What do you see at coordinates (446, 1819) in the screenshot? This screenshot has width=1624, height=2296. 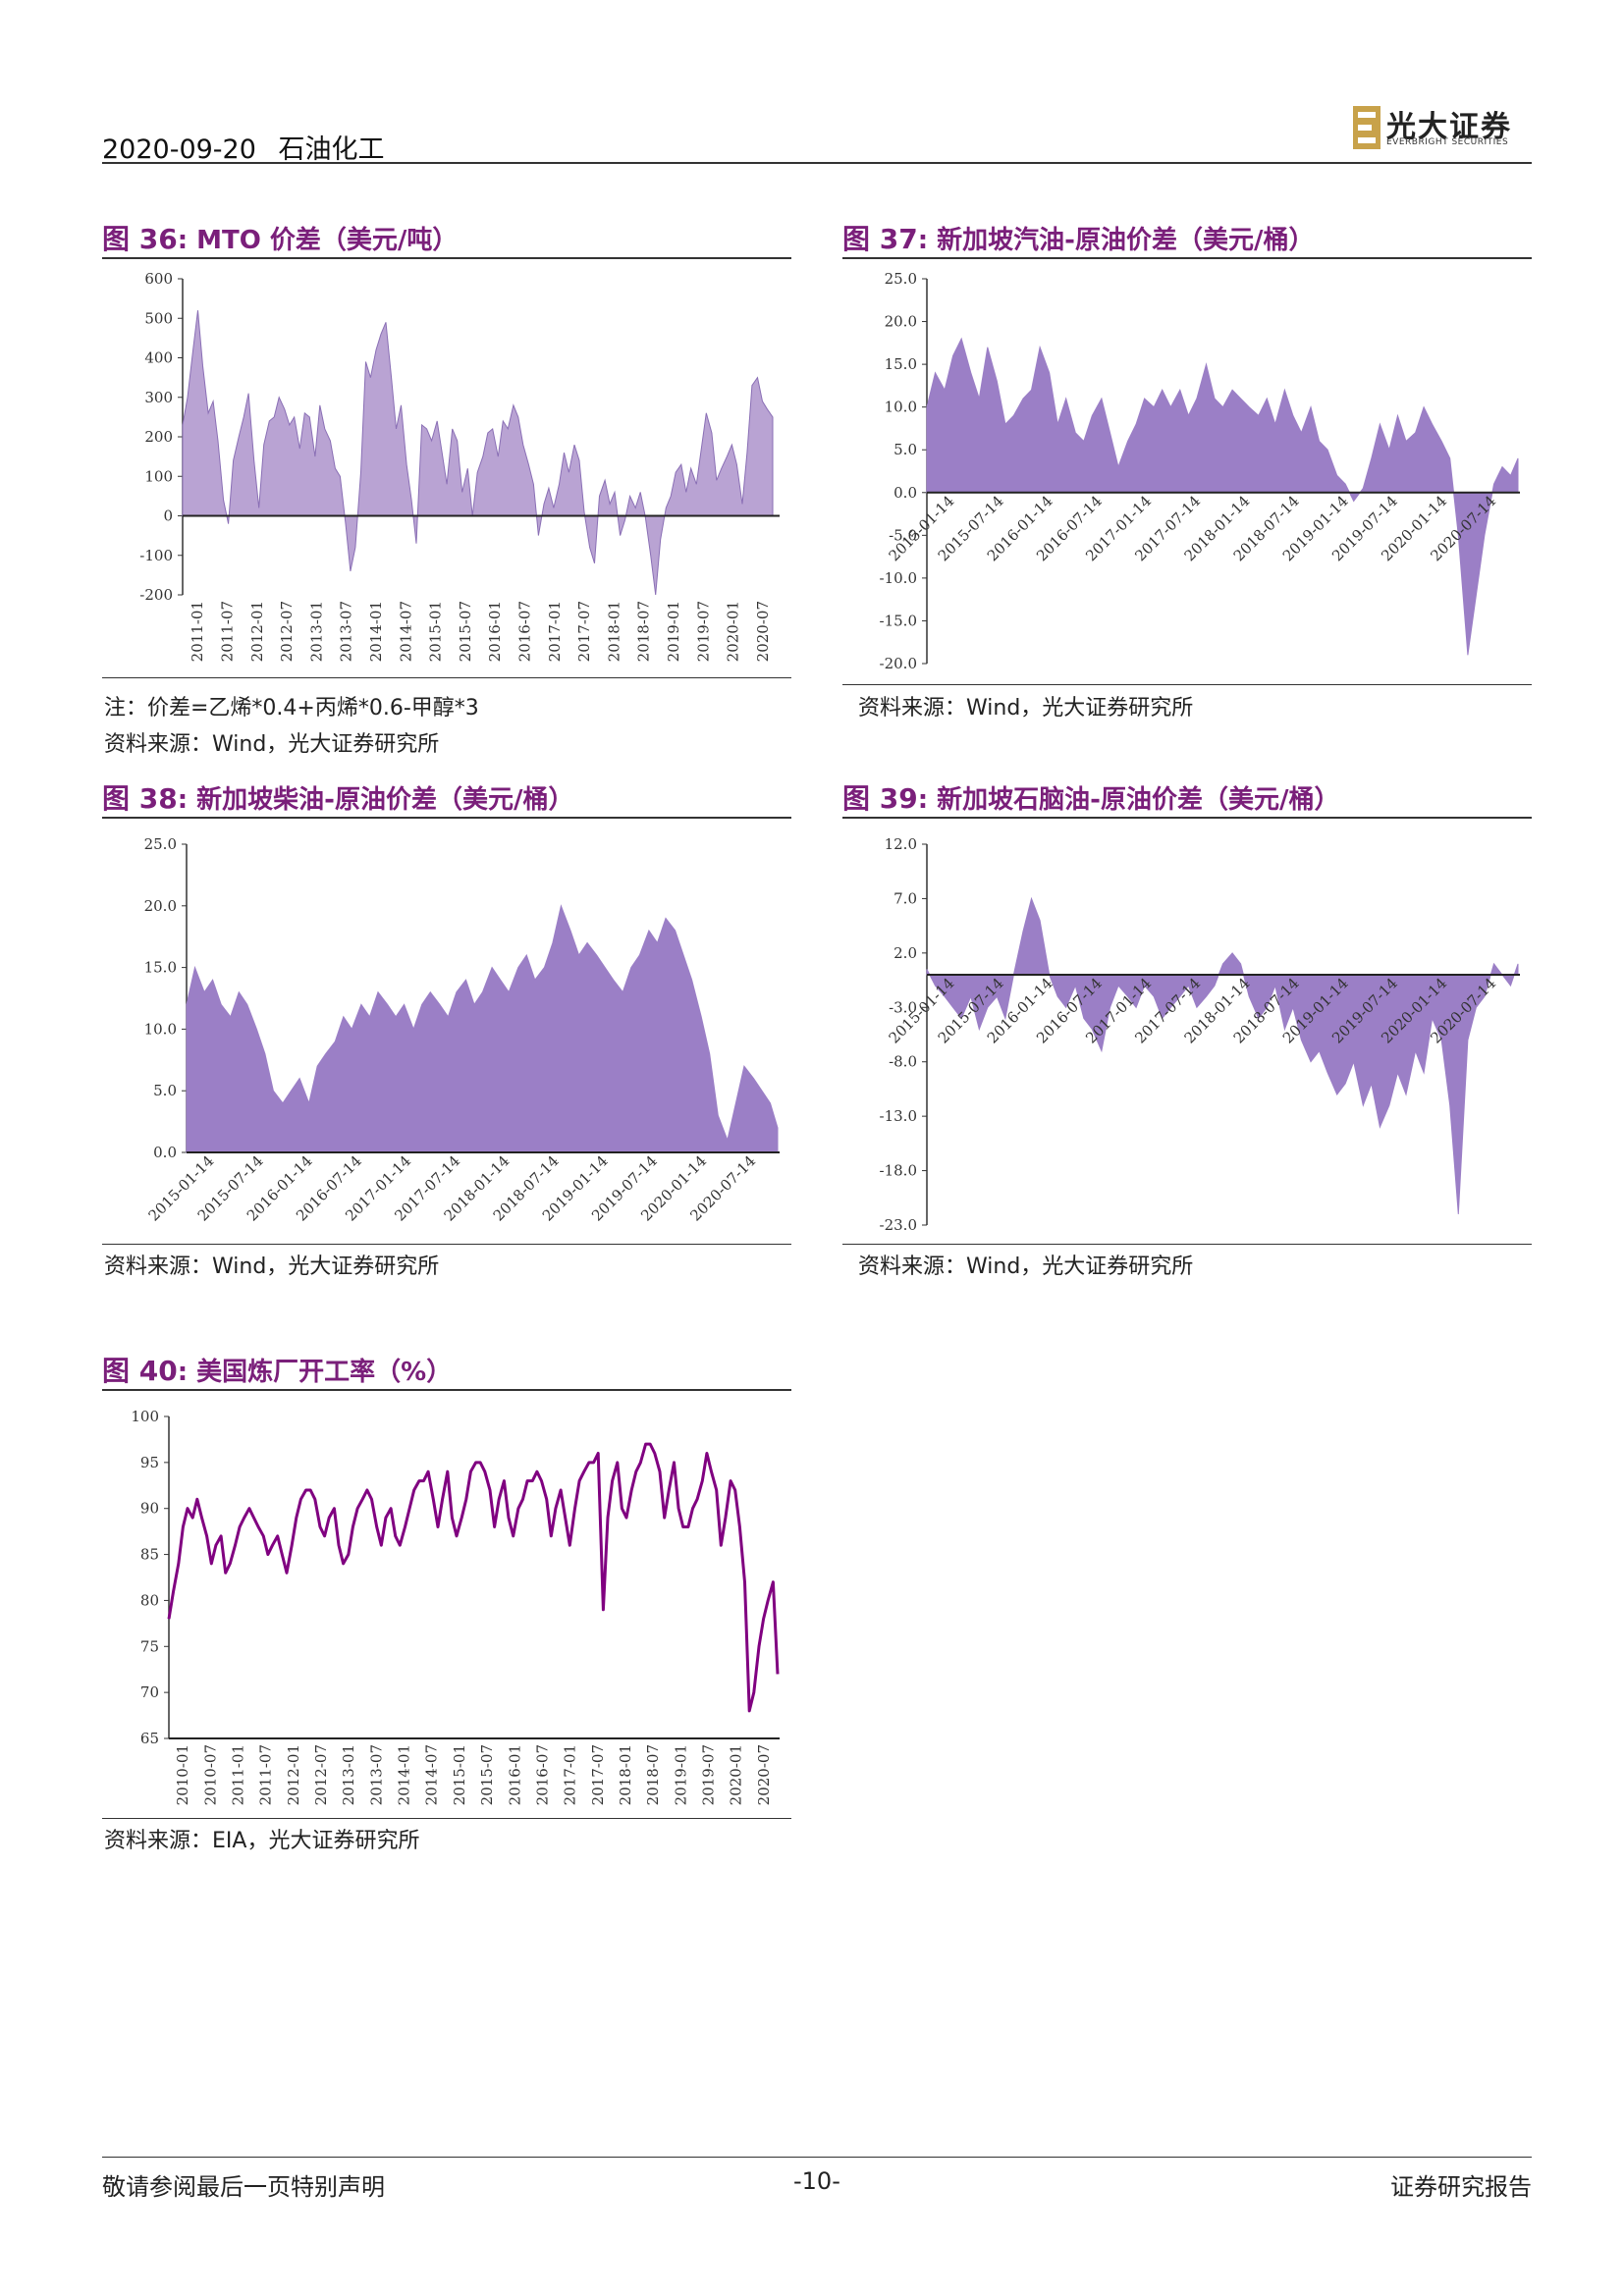 I see `figure-40-bottom-rule` at bounding box center [446, 1819].